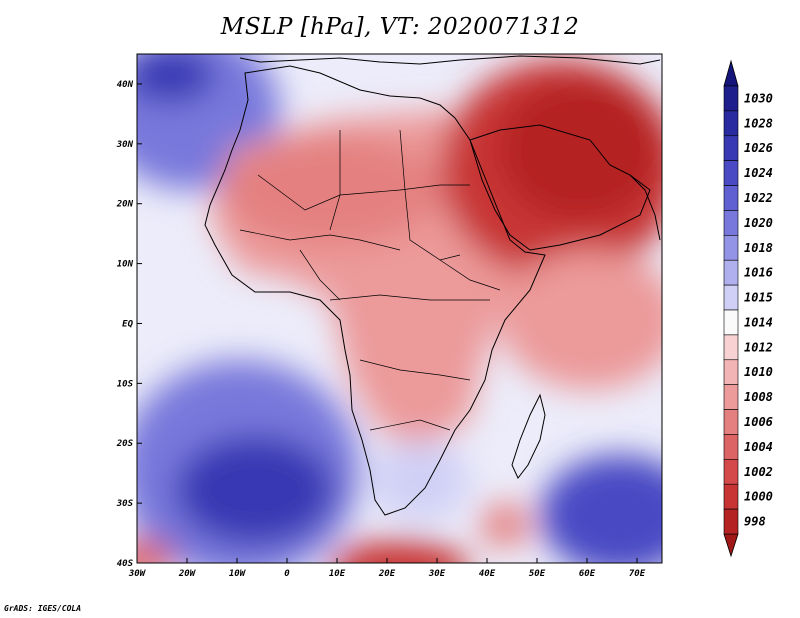  Describe the element at coordinates (758, 397) in the screenshot. I see `colorbar-label: 1008` at that location.